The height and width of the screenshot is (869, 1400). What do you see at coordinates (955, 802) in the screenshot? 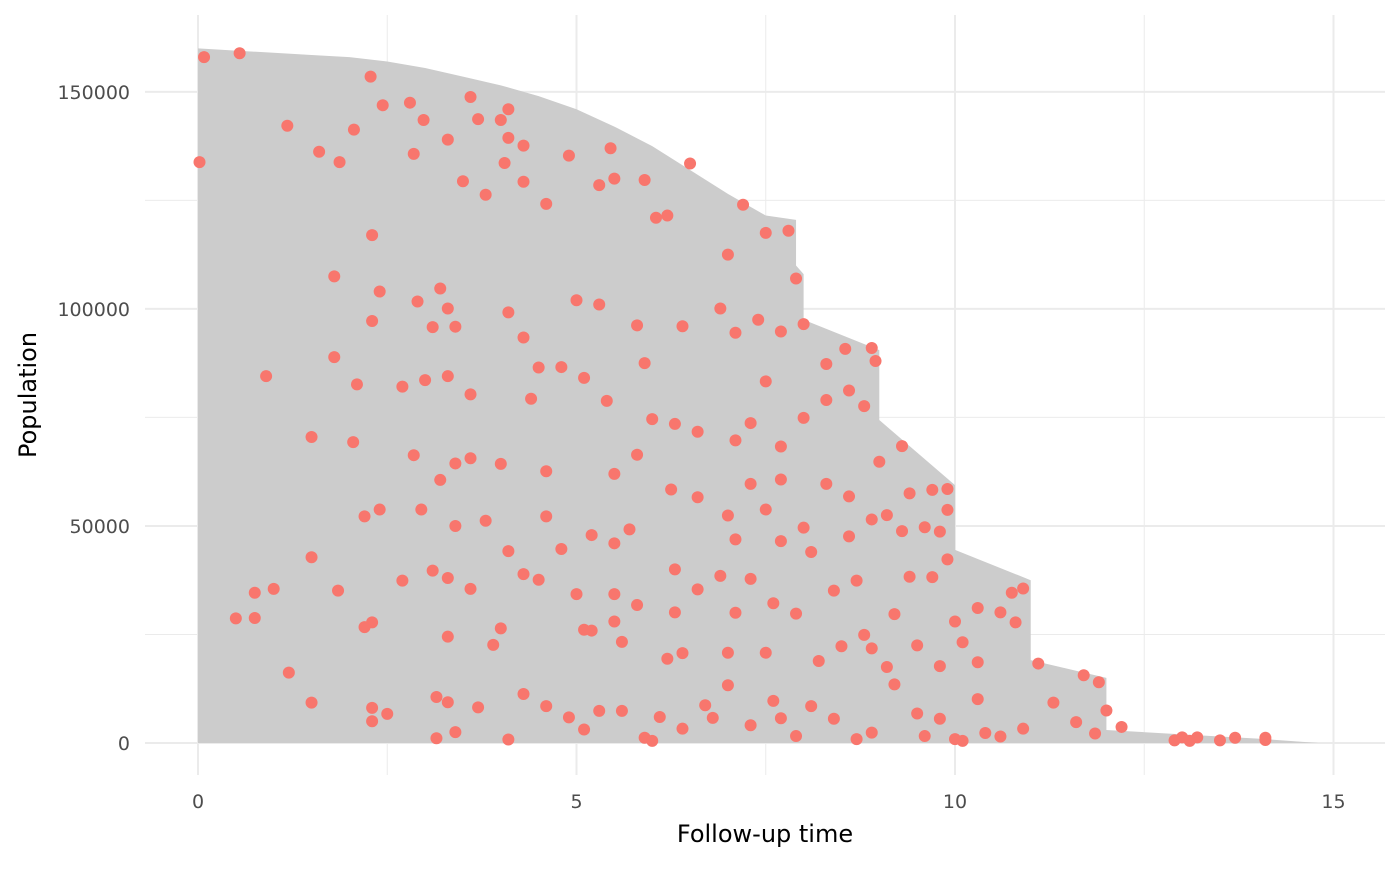
I see `x-tick-label: 10` at bounding box center [955, 802].